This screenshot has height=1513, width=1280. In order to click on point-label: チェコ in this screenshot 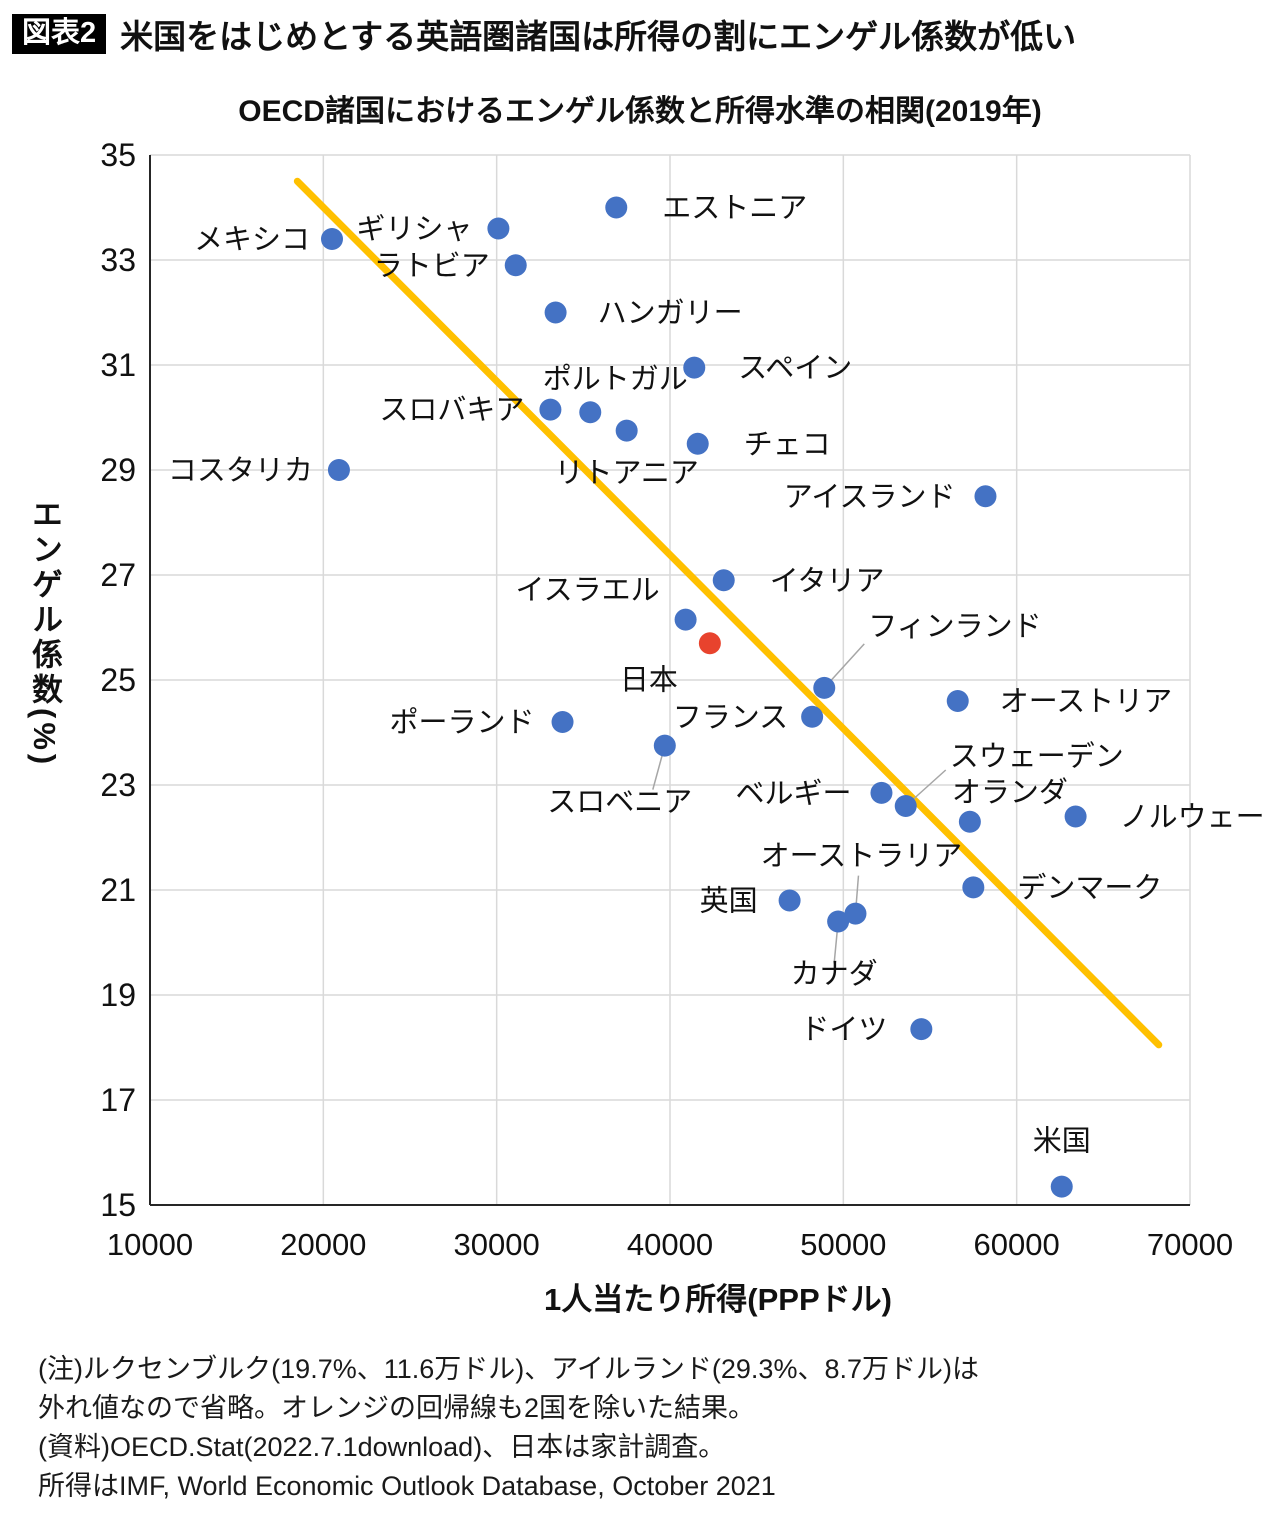, I will do `click(787, 445)`.